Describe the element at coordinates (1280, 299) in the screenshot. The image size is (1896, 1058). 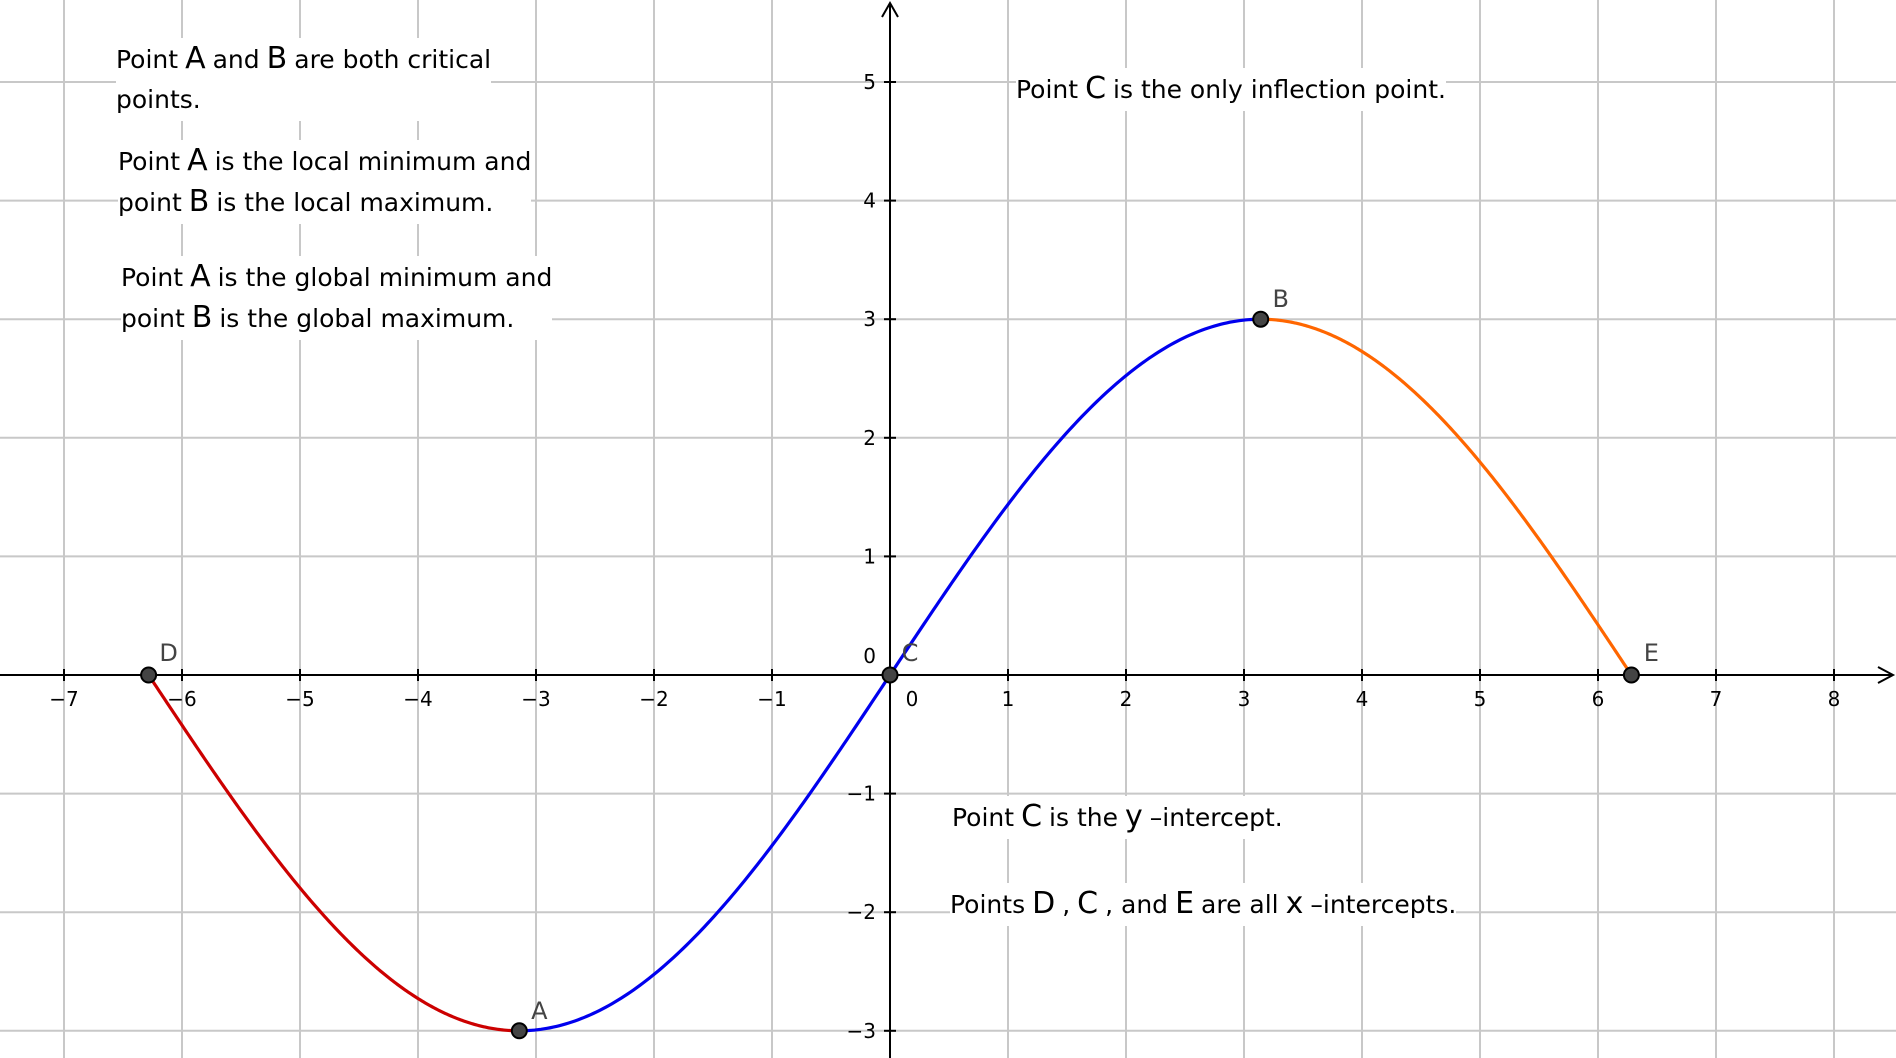
I see `point-label-b: B` at that location.